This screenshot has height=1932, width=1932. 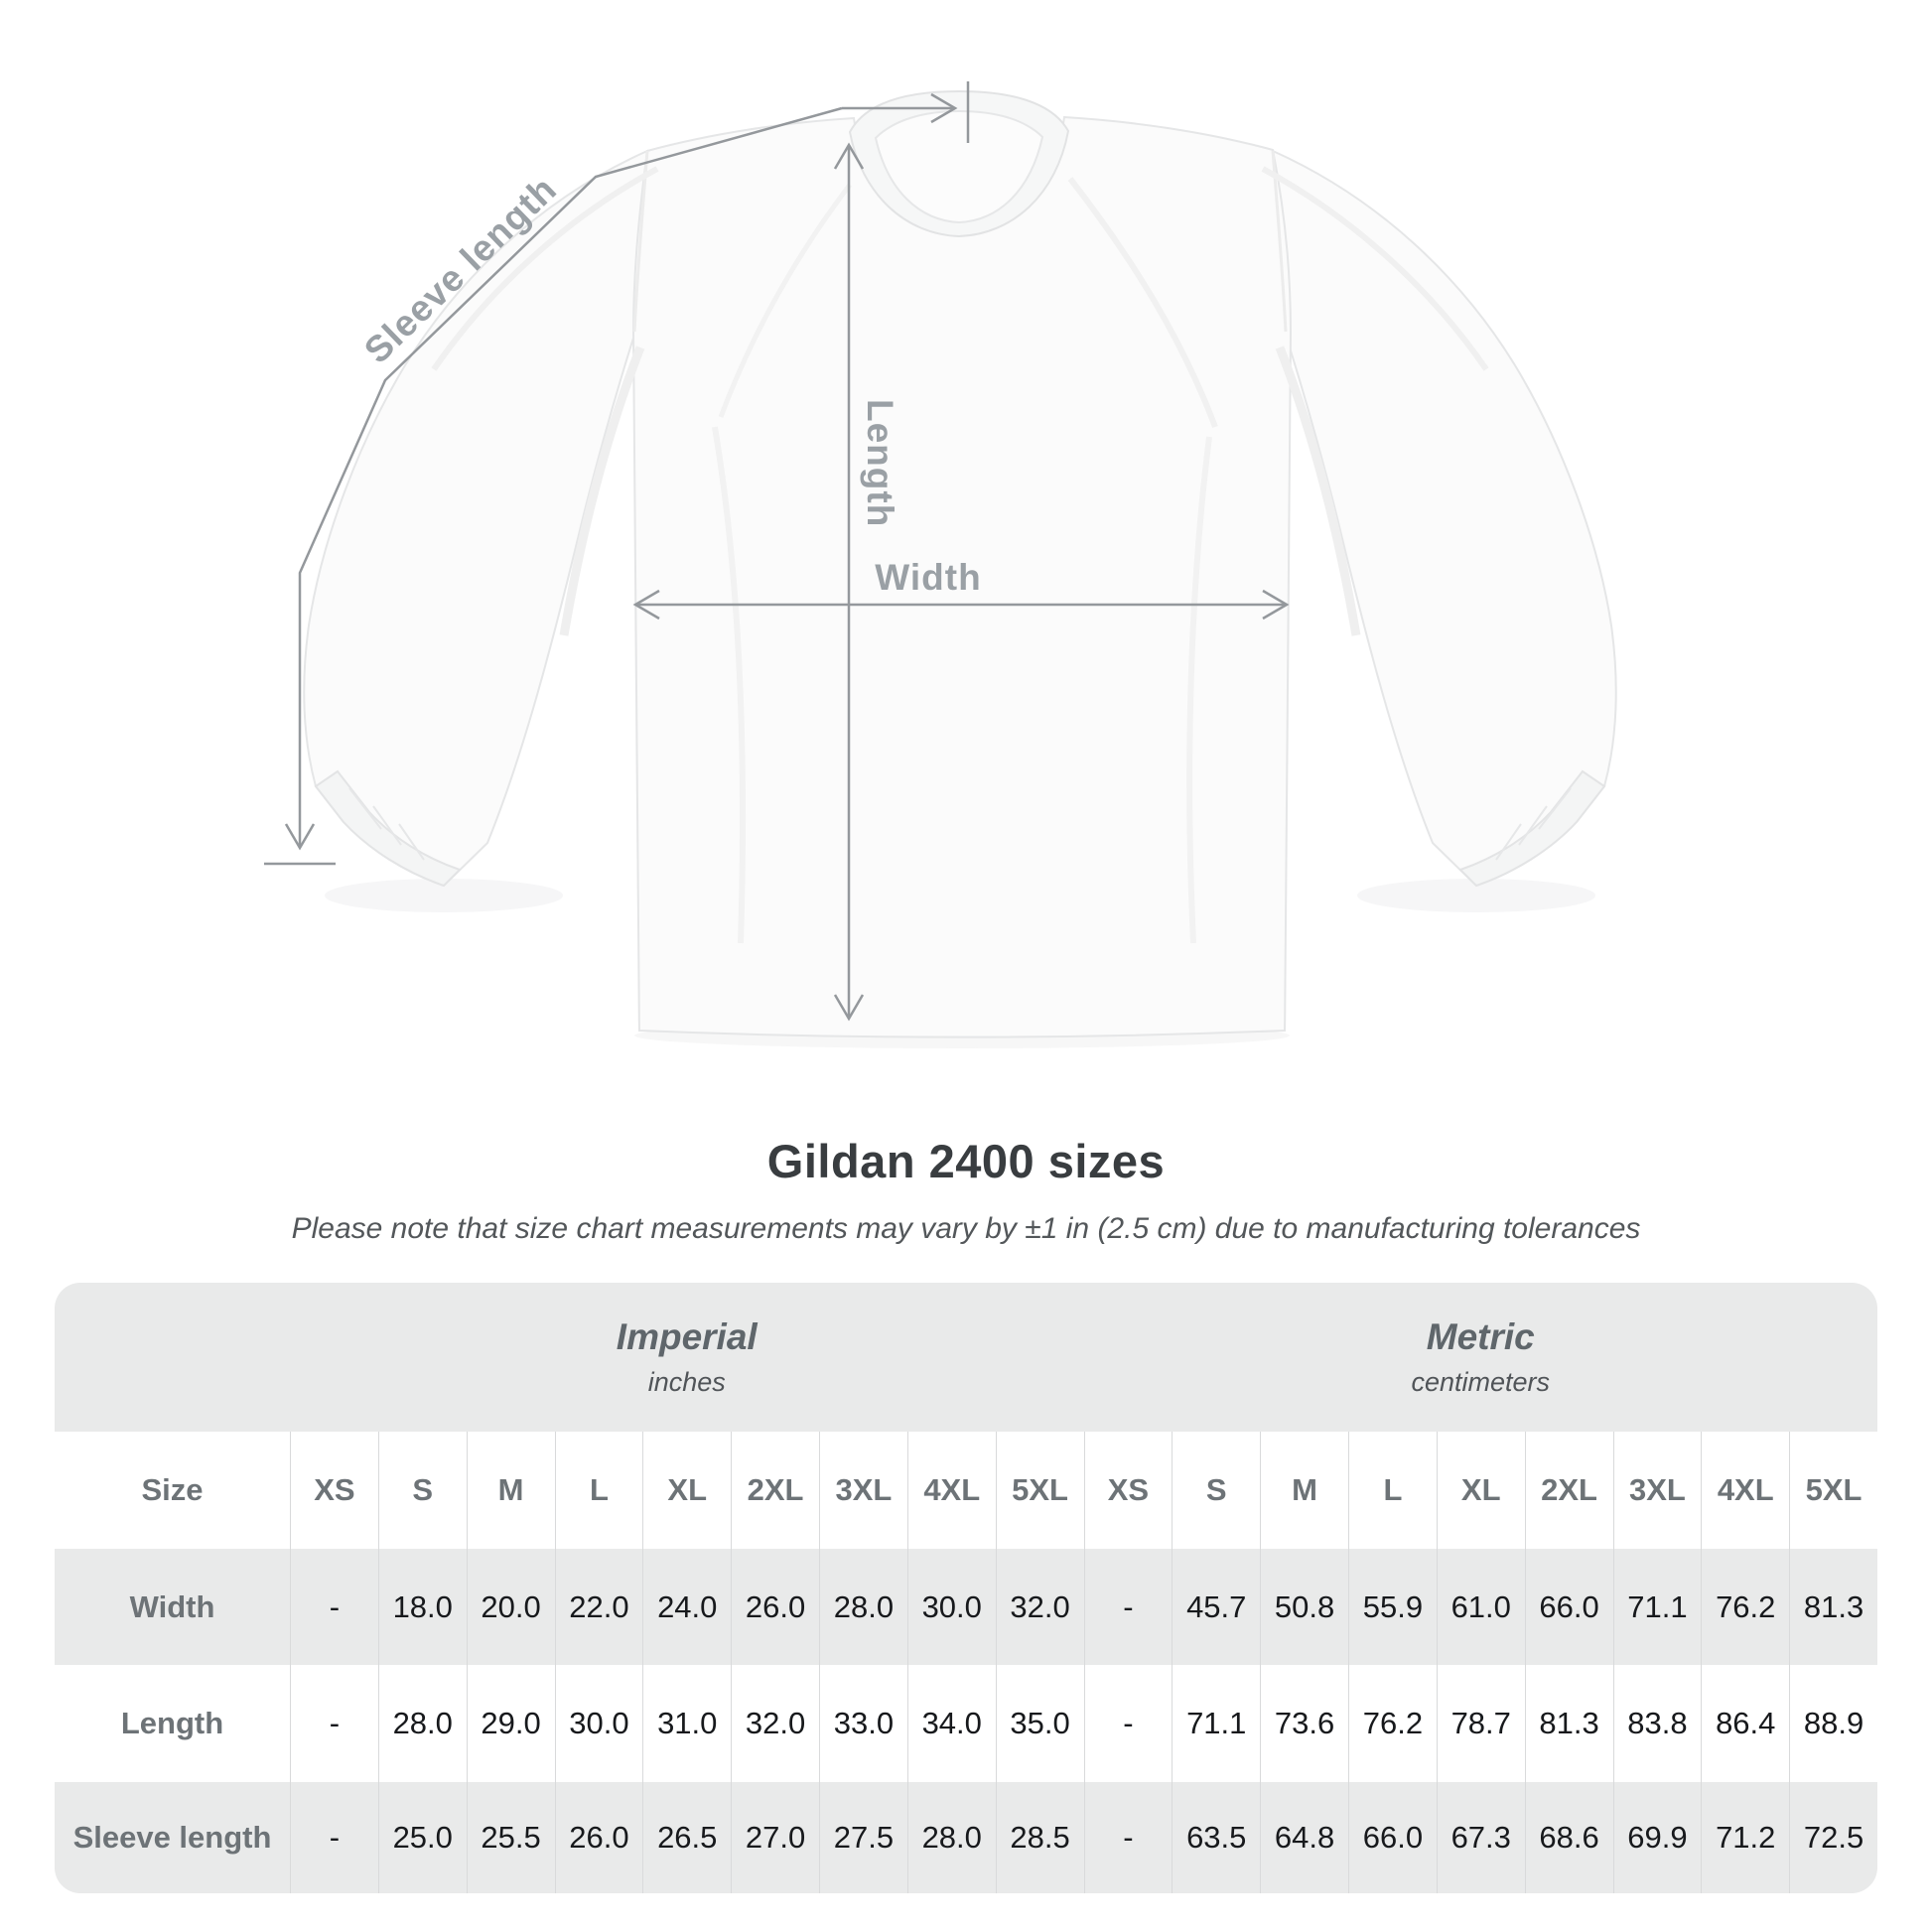 What do you see at coordinates (1304, 1838) in the screenshot?
I see `table-cell: 64.8` at bounding box center [1304, 1838].